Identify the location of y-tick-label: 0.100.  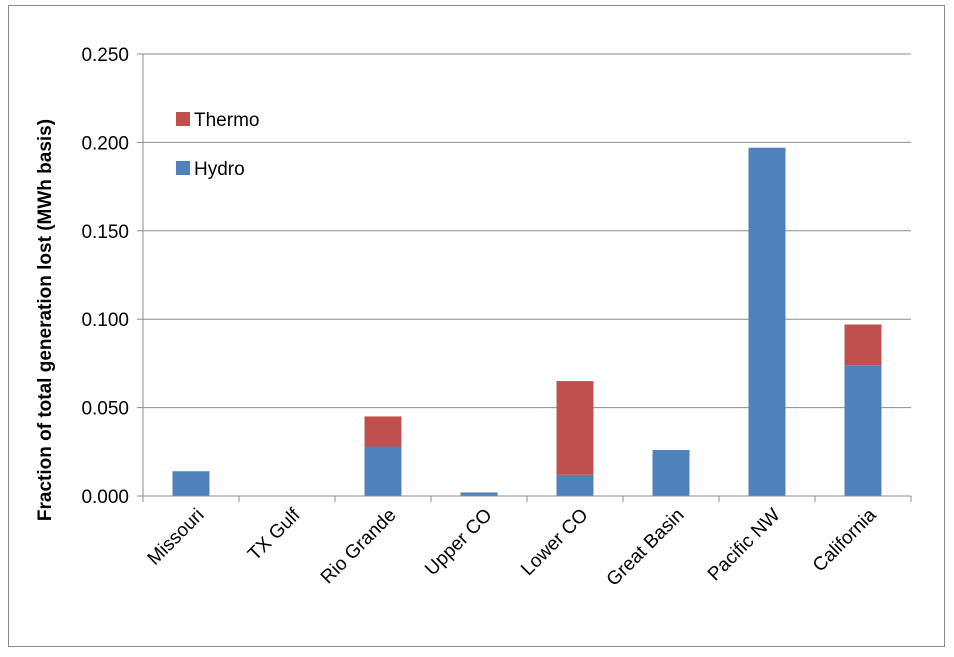
(105, 320).